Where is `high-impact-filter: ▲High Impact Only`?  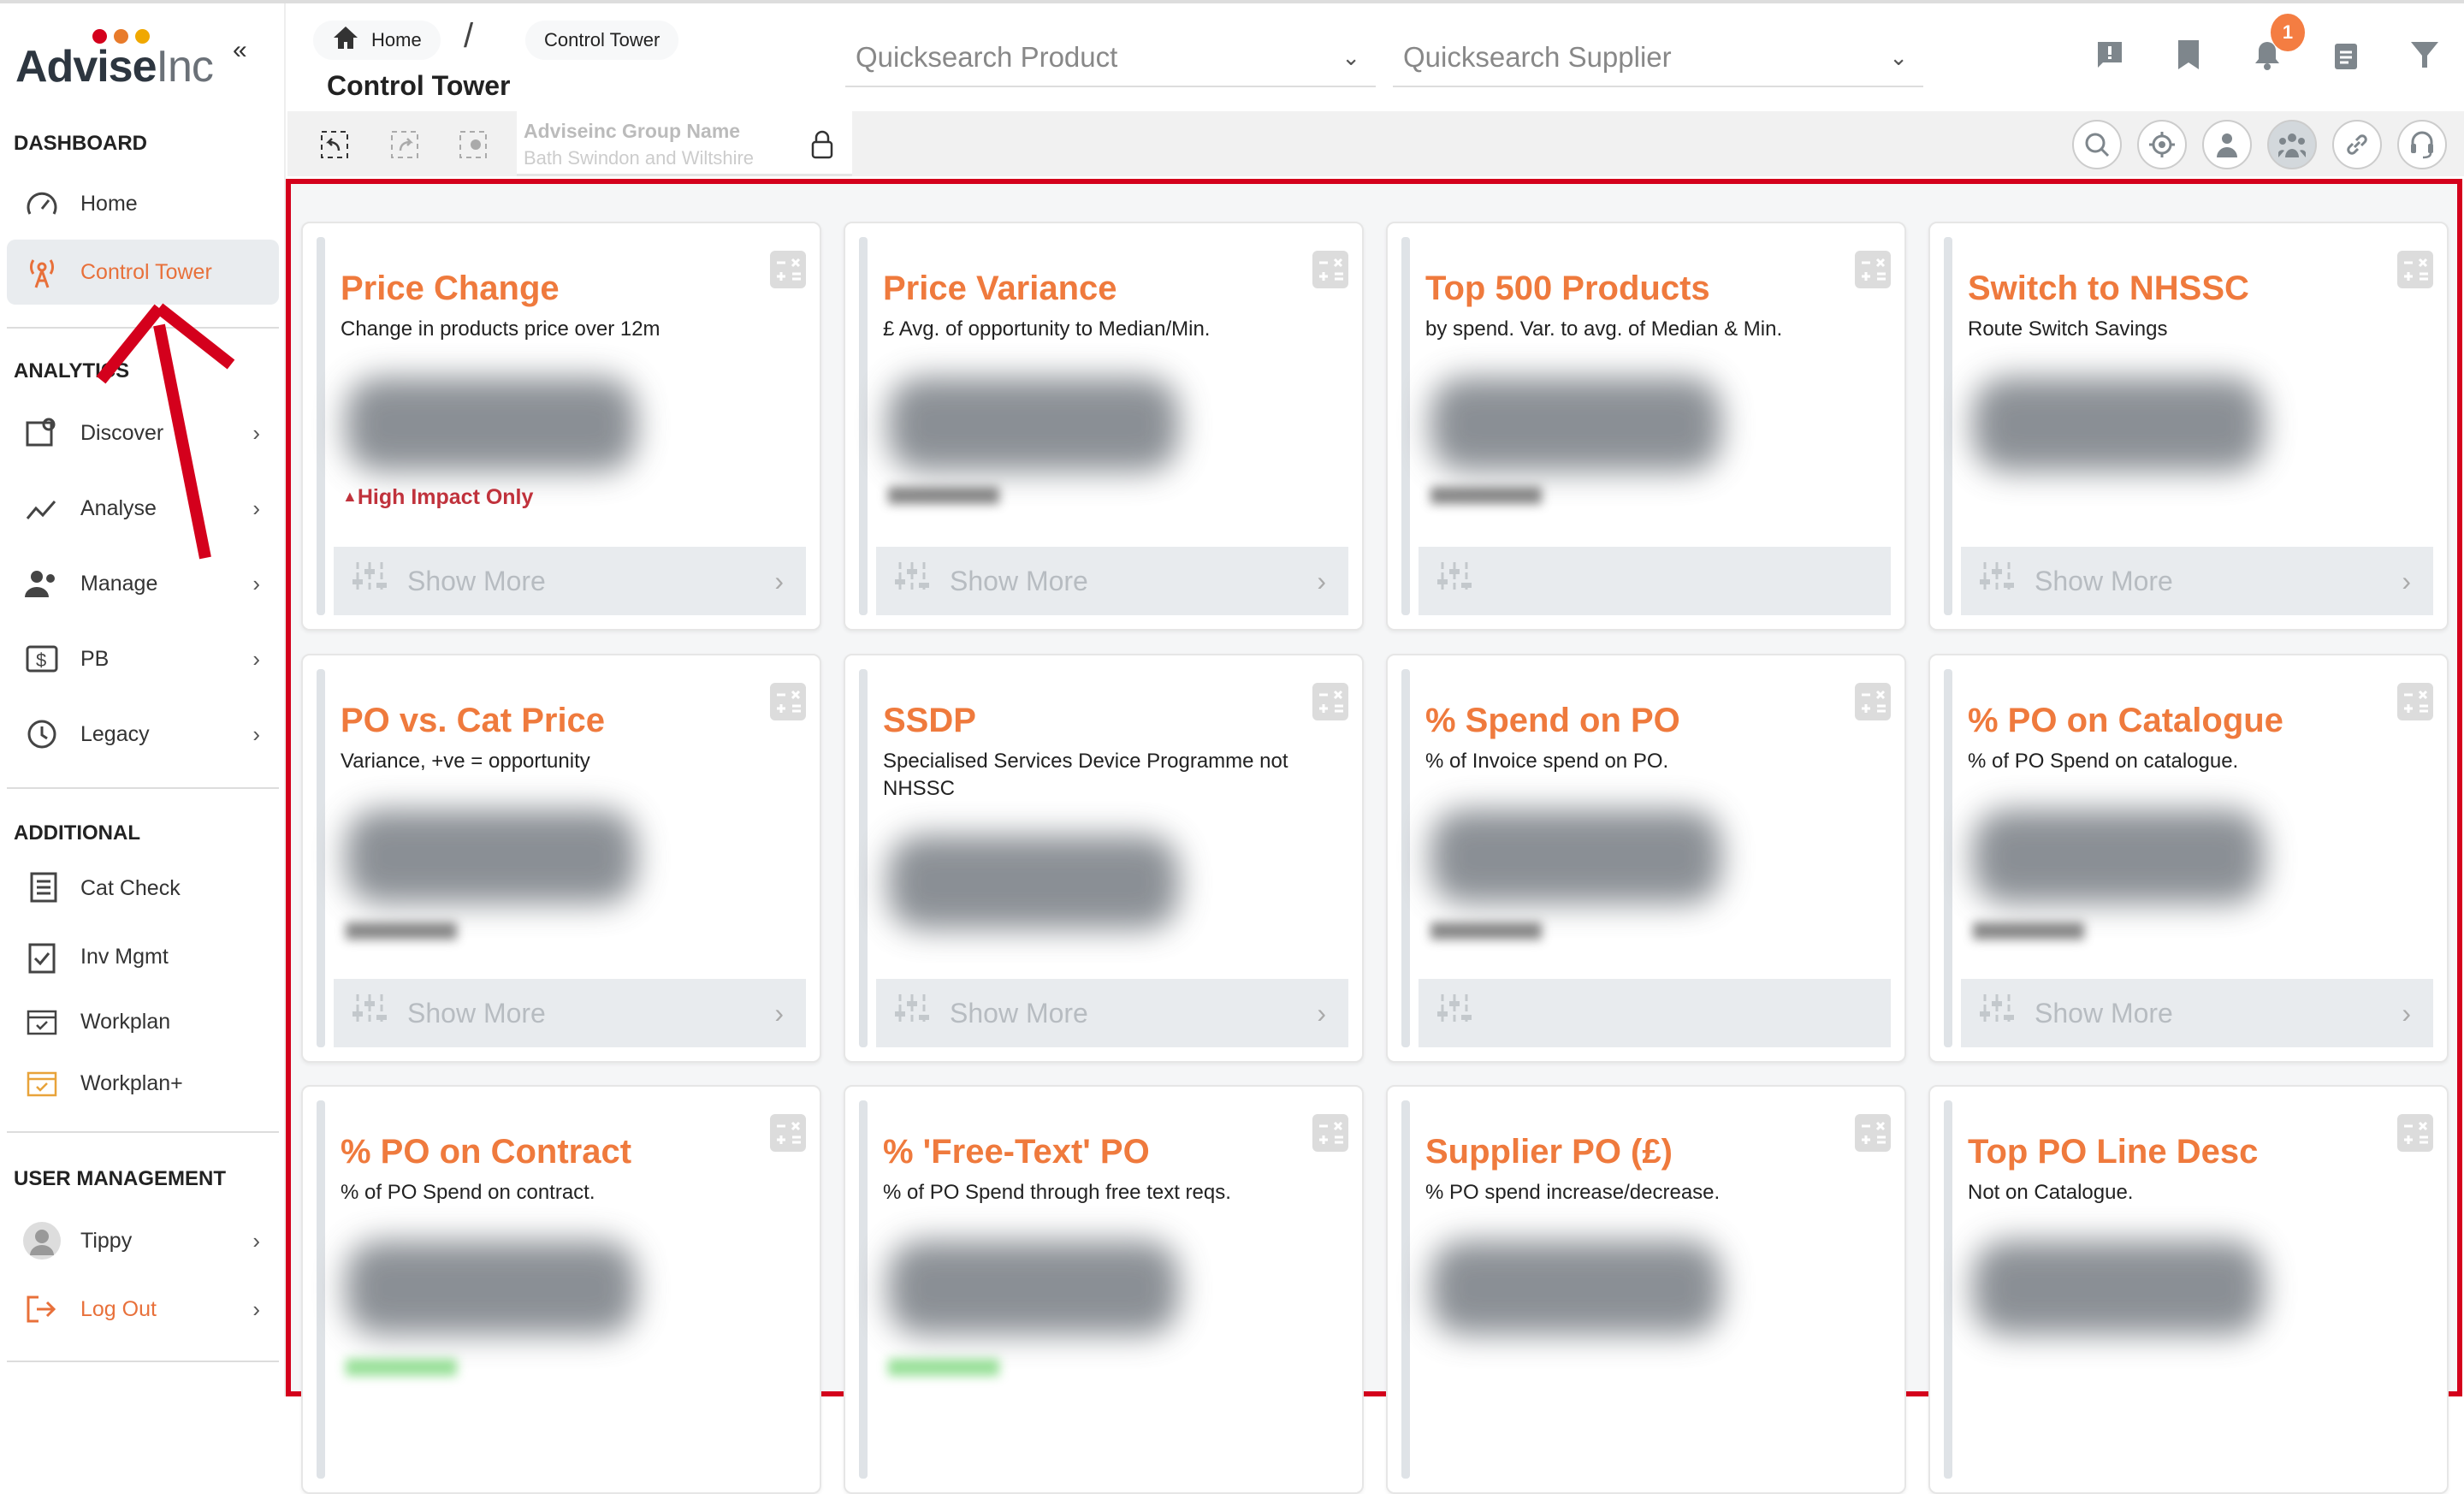 high-impact-filter: ▲High Impact Only is located at coordinates (437, 498).